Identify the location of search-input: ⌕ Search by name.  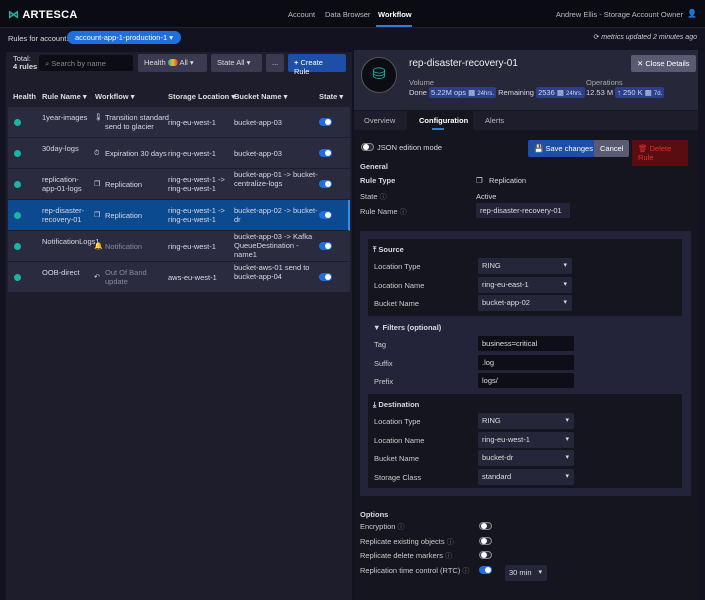
(86, 63).